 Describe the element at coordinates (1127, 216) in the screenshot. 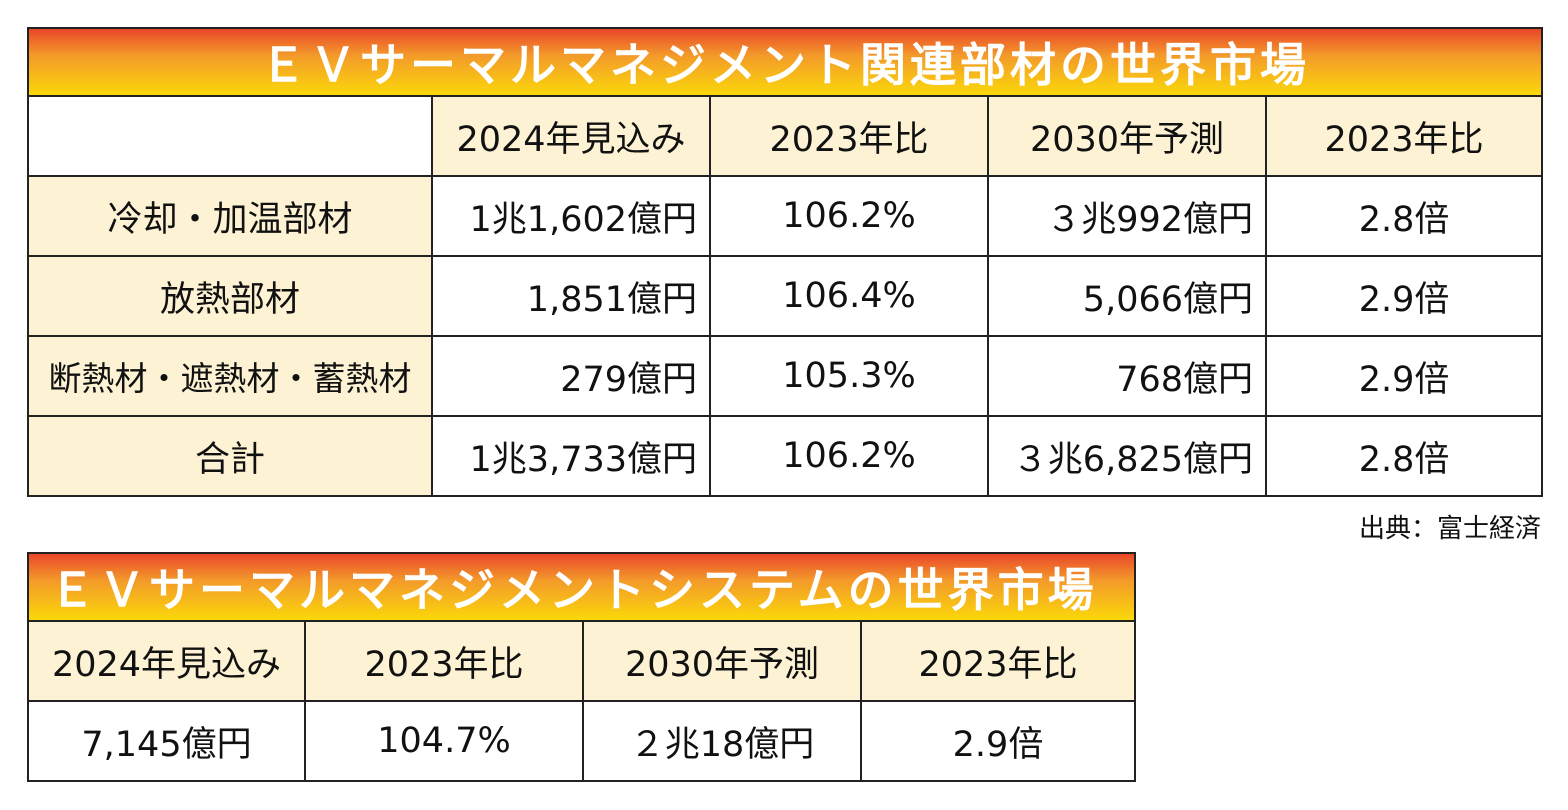

I see `cell: ３兆992億円` at that location.